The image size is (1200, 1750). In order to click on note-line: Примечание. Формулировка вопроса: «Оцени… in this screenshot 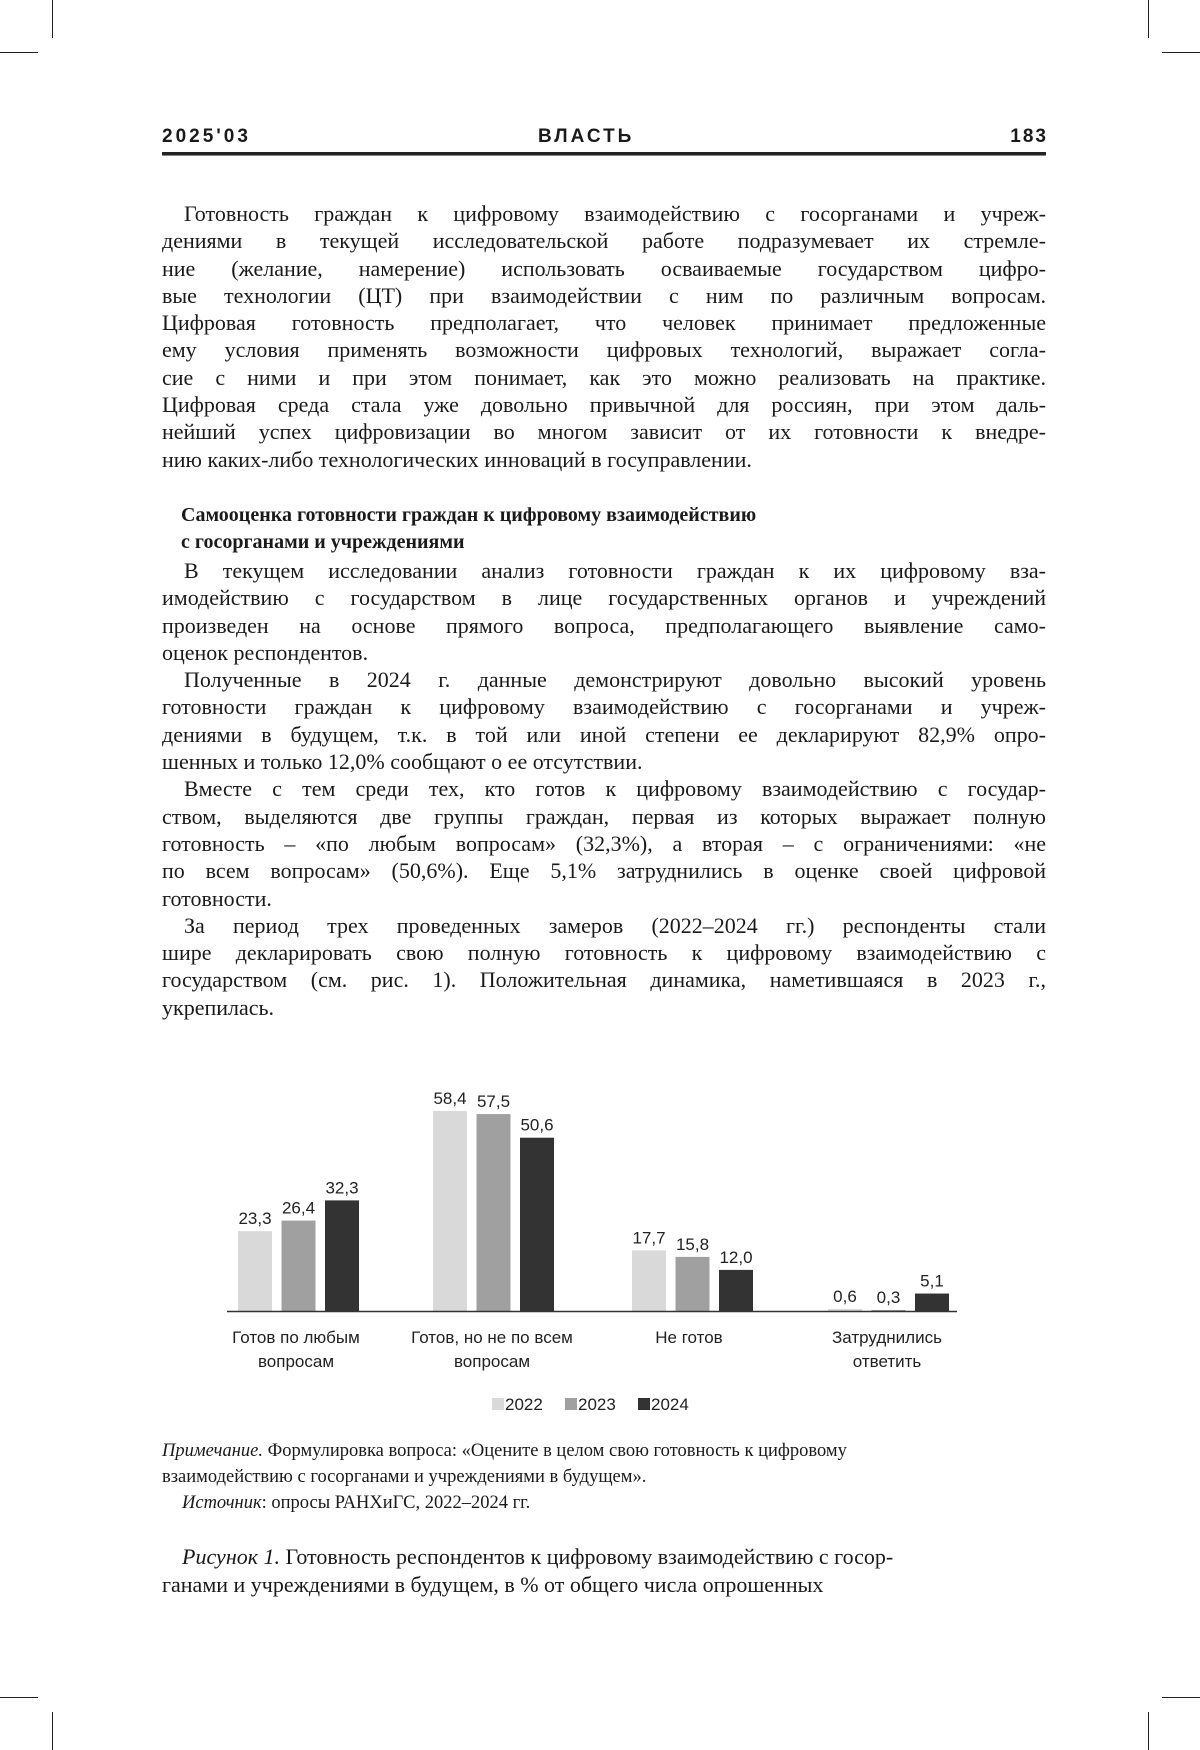, I will do `click(604, 1451)`.